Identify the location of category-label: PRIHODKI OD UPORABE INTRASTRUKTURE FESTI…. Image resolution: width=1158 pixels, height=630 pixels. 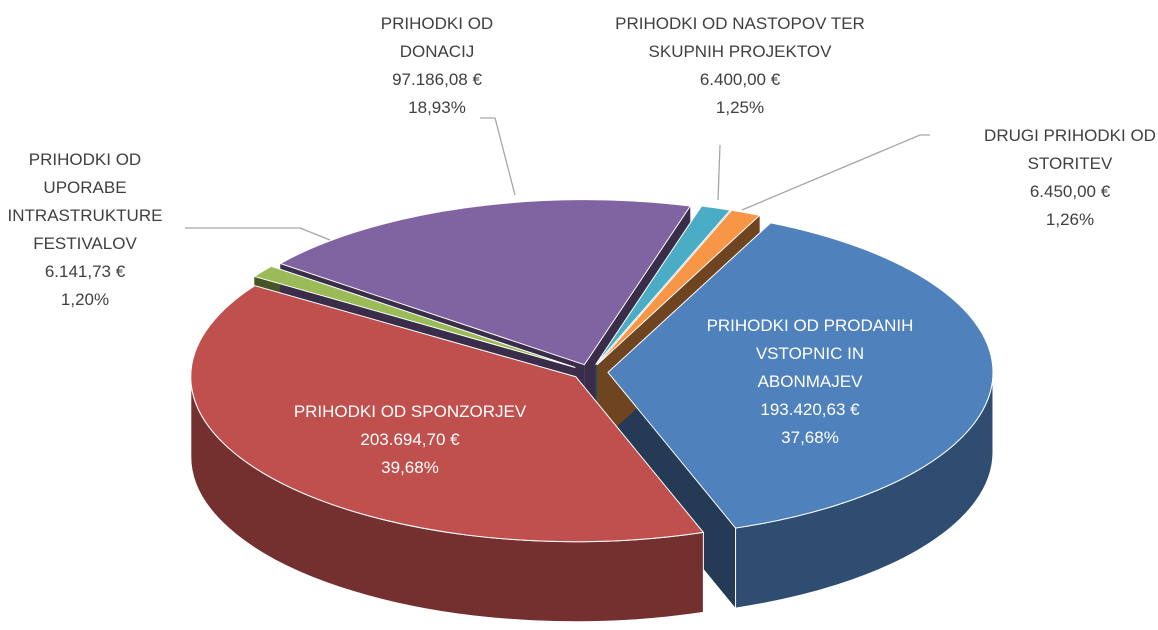
(85, 201).